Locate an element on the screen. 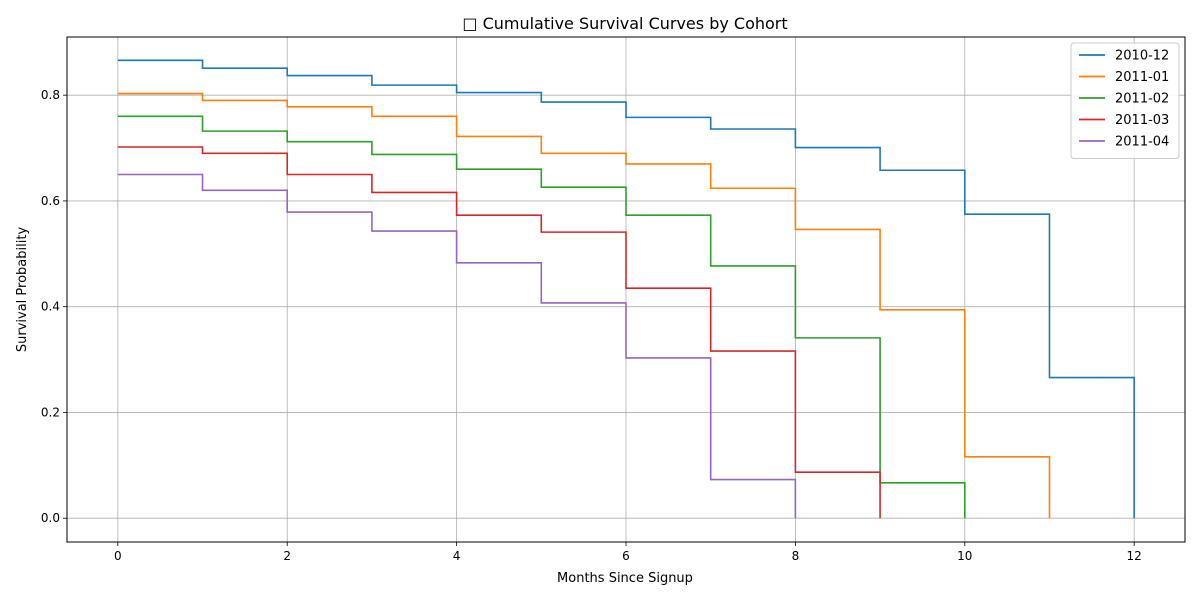 The height and width of the screenshot is (600, 1200). legend-label: 2011-04 is located at coordinates (1142, 142).